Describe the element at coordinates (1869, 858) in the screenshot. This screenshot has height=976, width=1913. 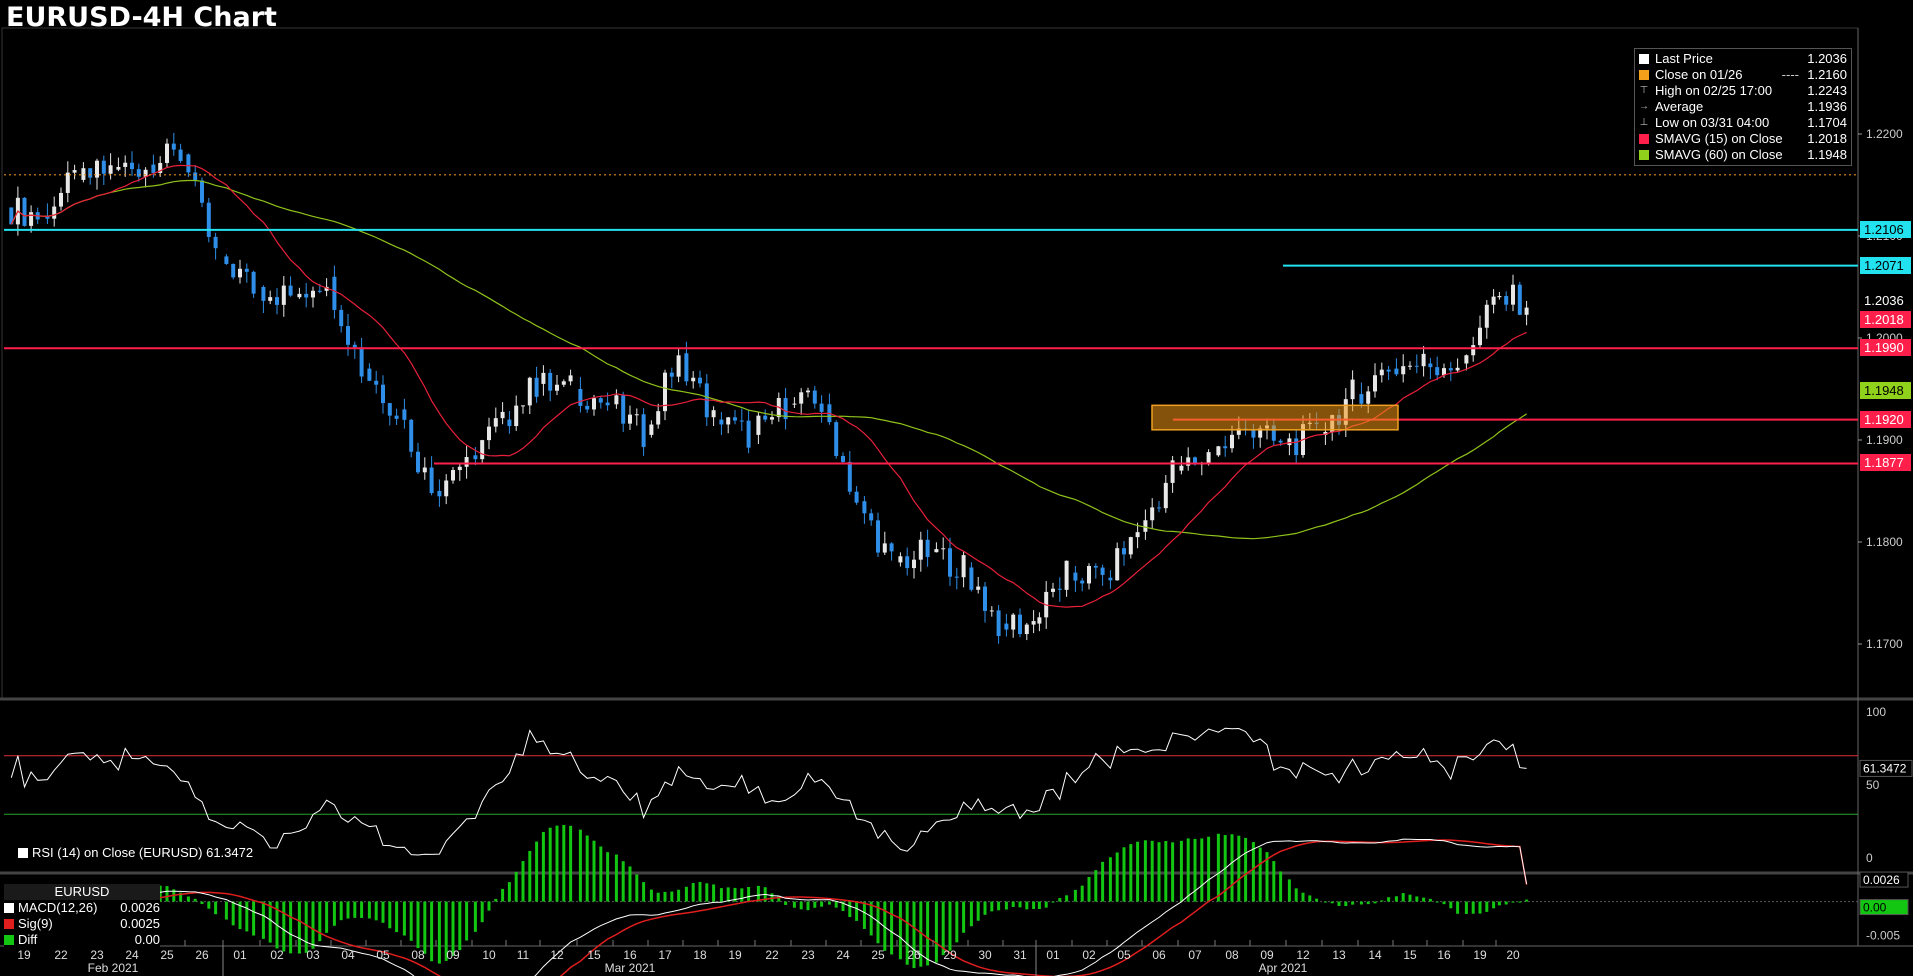
I see `rsi-tick-label: 0` at that location.